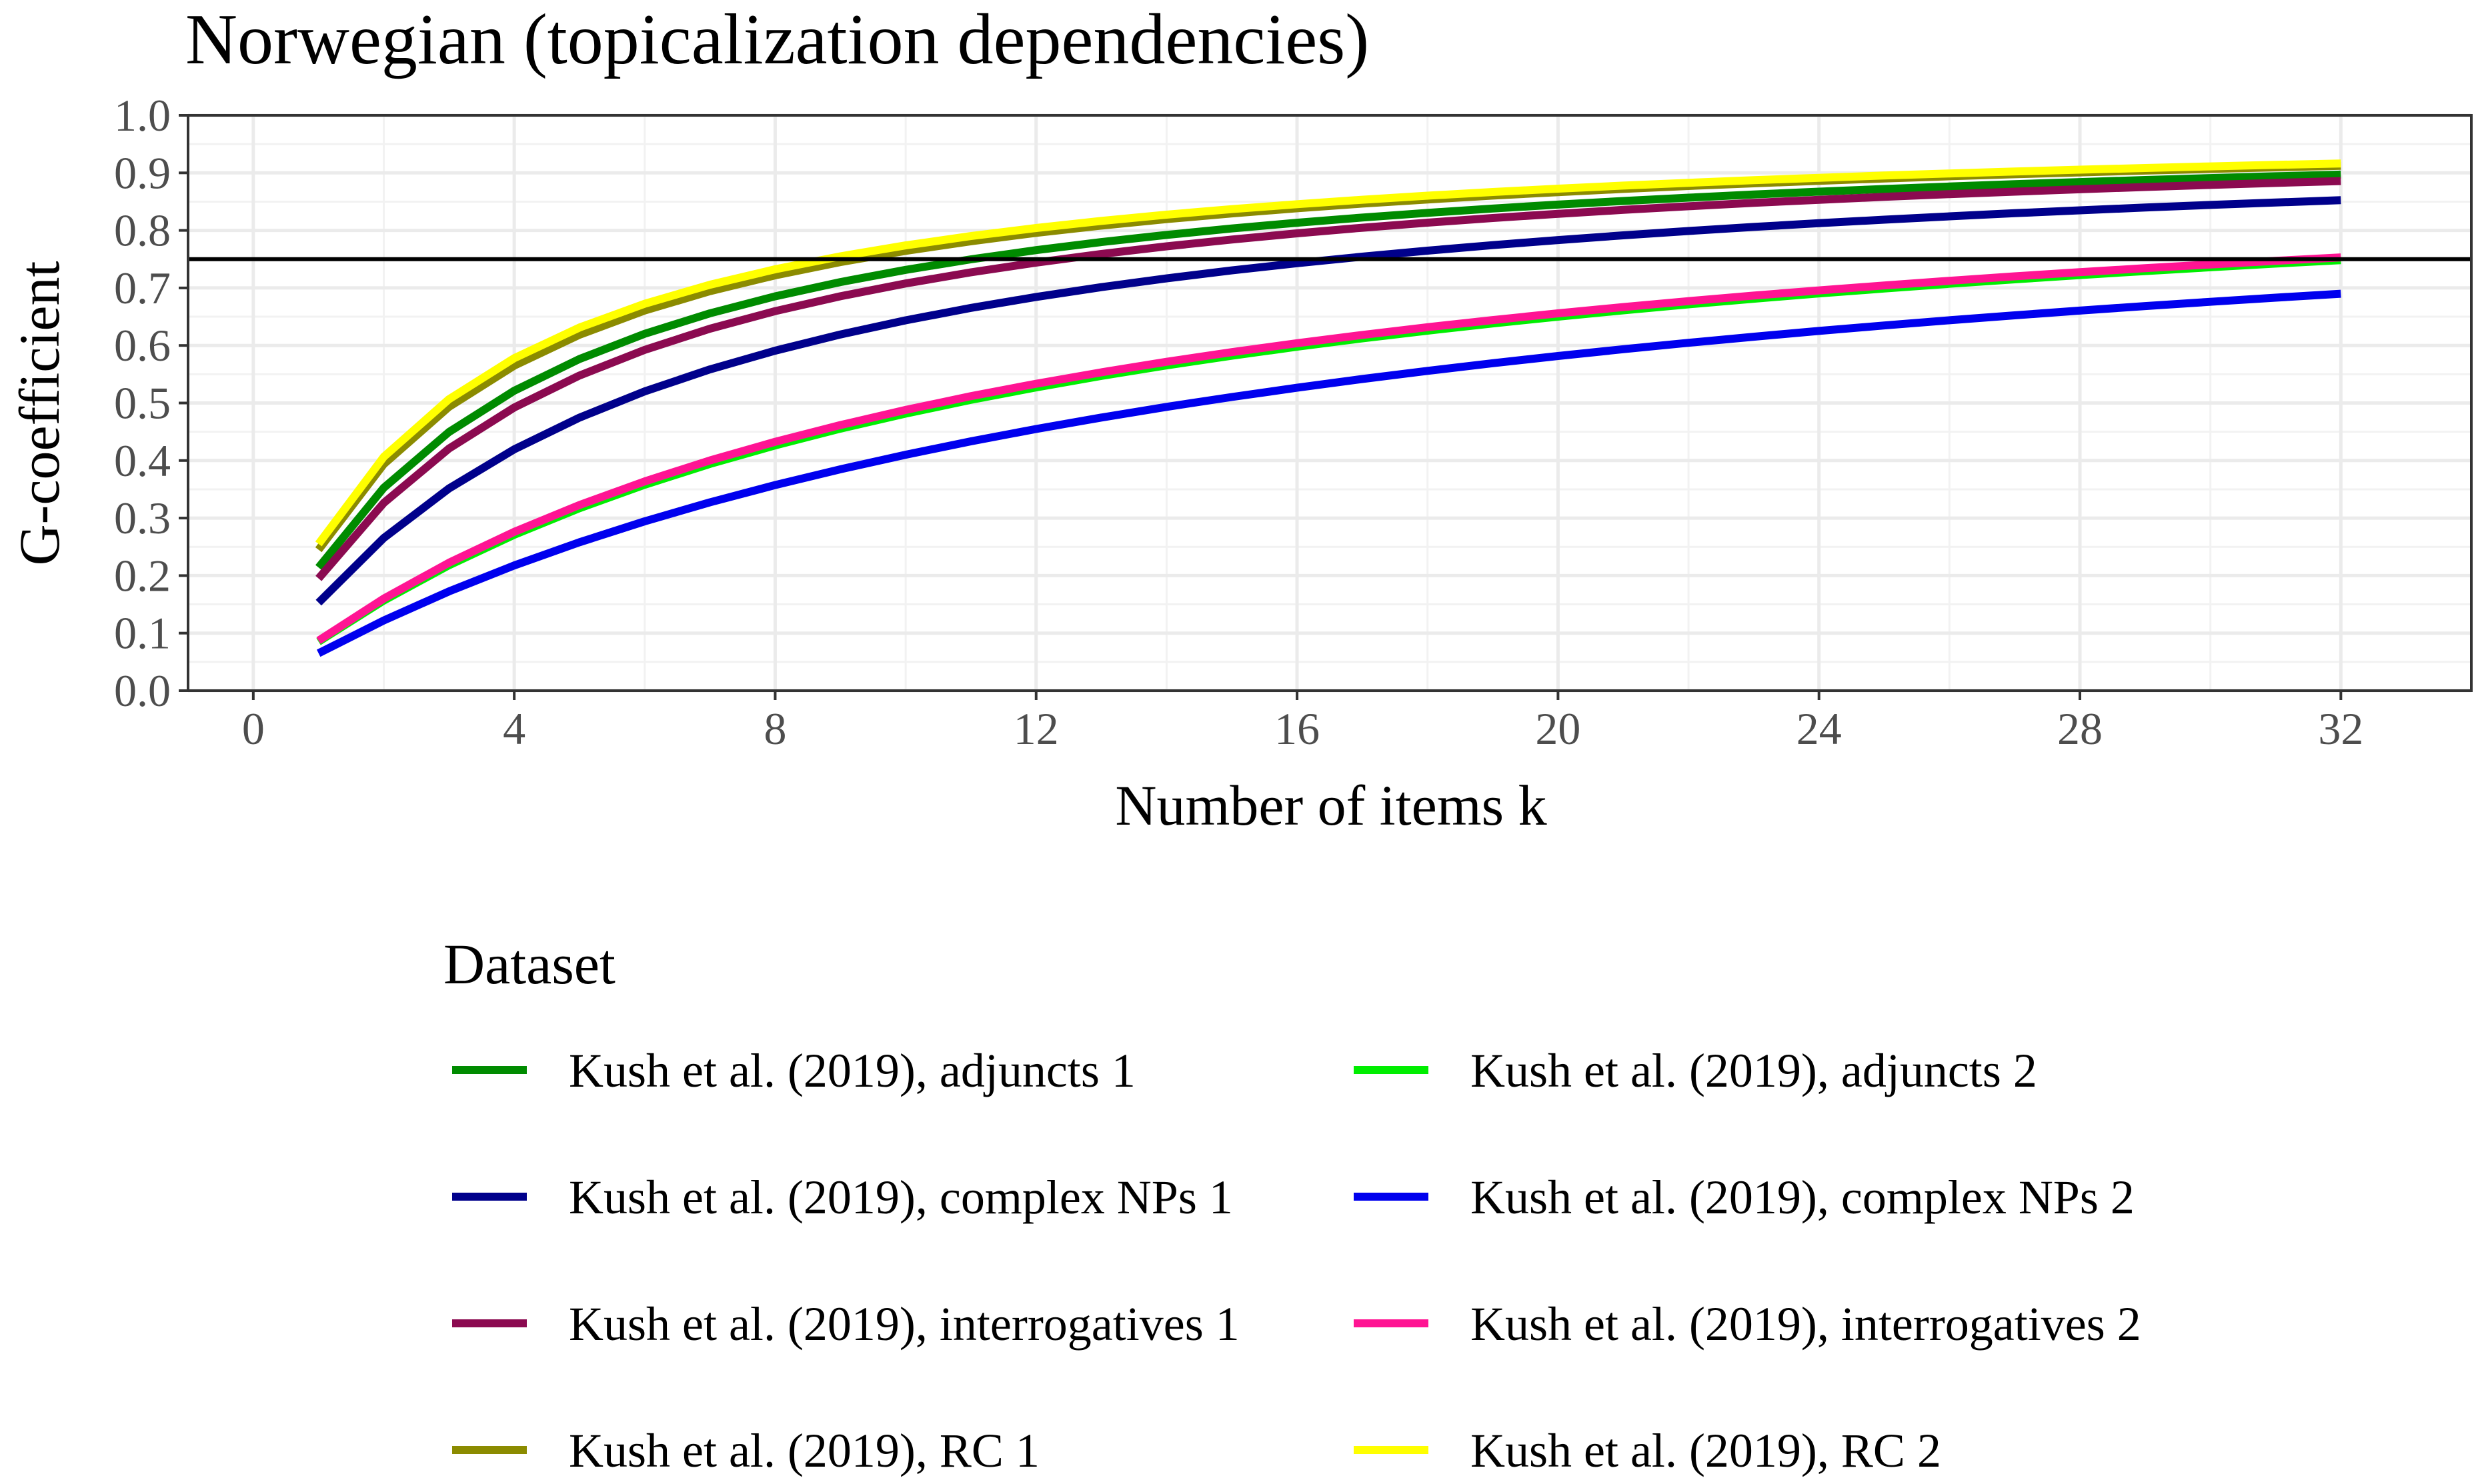 The width and height of the screenshot is (2486, 1484). I want to click on y-tick-label: 0.2, so click(143, 575).